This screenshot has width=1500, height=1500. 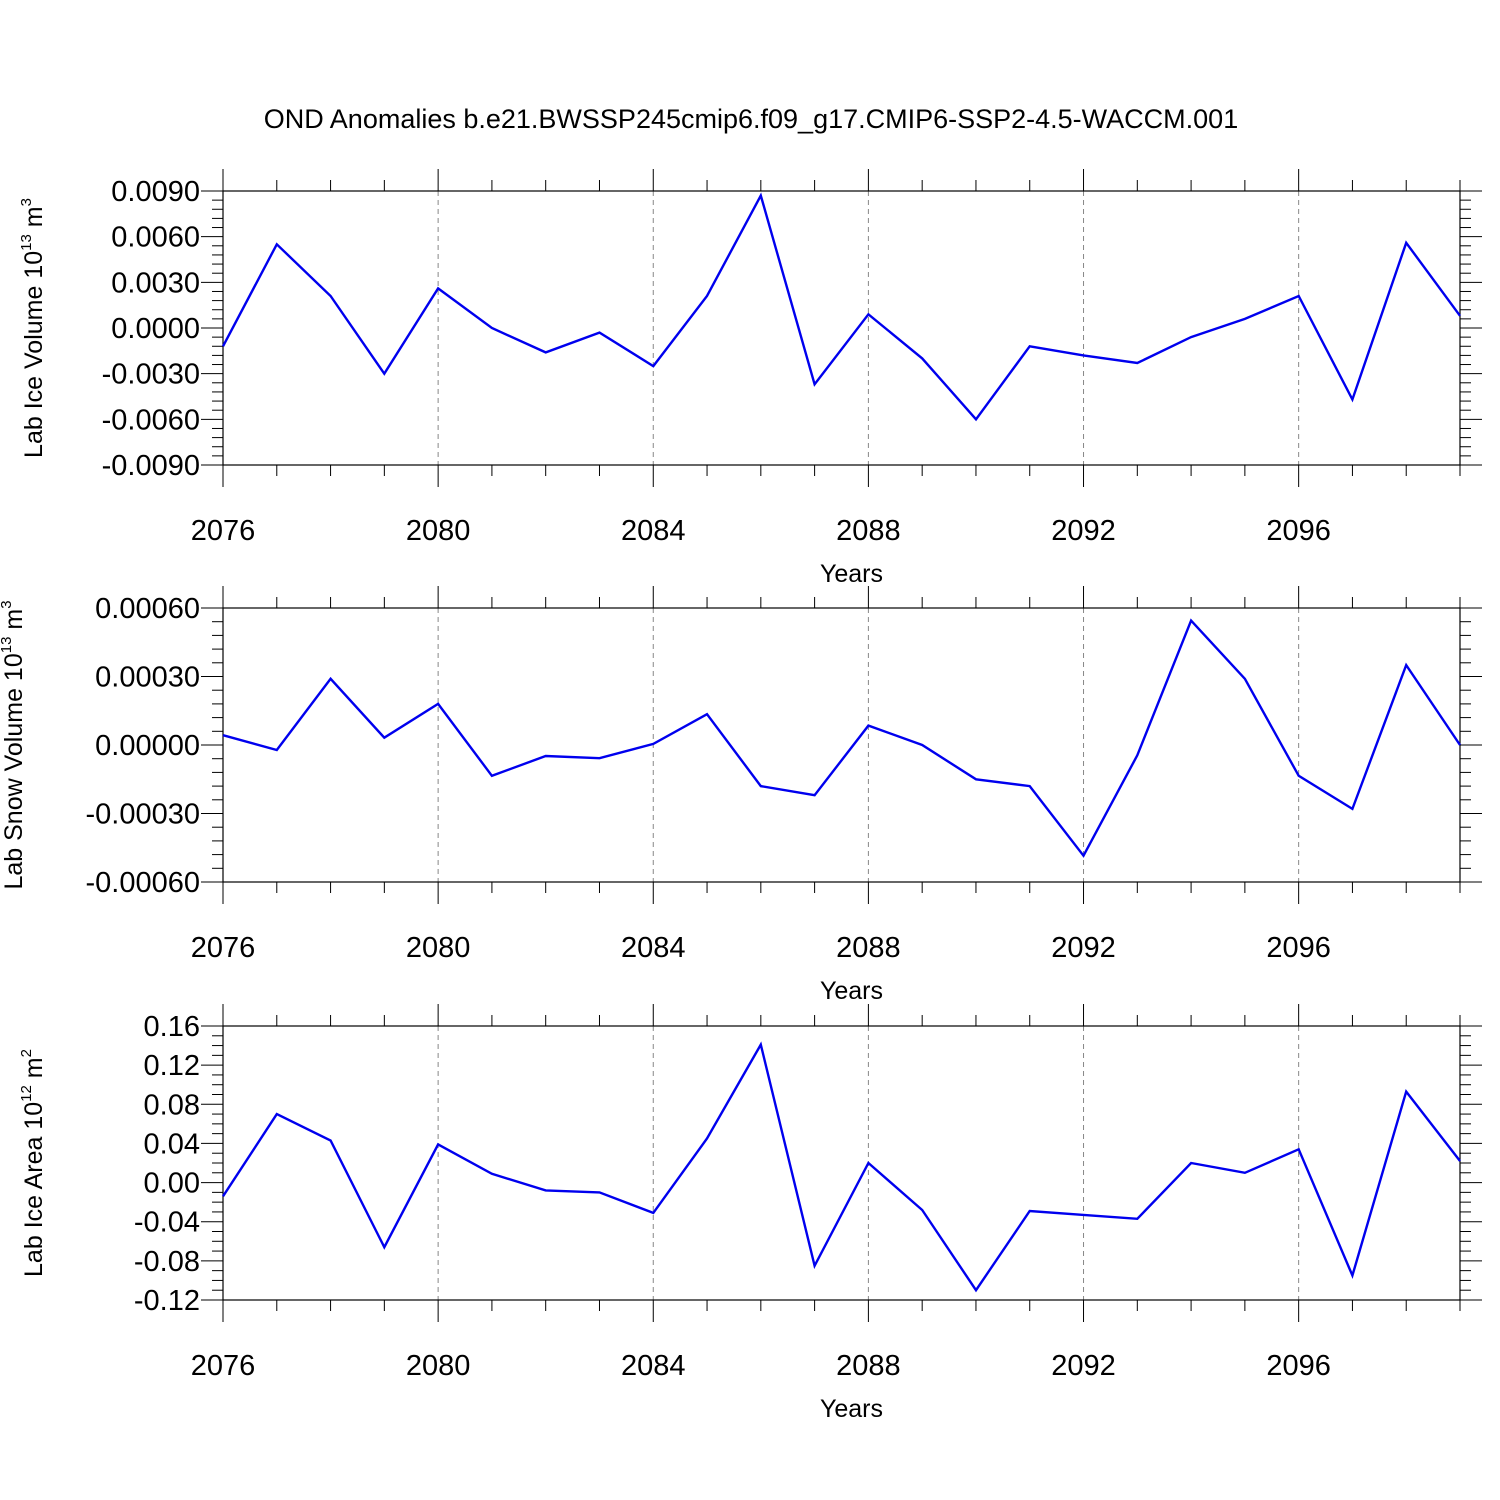 I want to click on y-tick-label: 0.00000, so click(x=147, y=746).